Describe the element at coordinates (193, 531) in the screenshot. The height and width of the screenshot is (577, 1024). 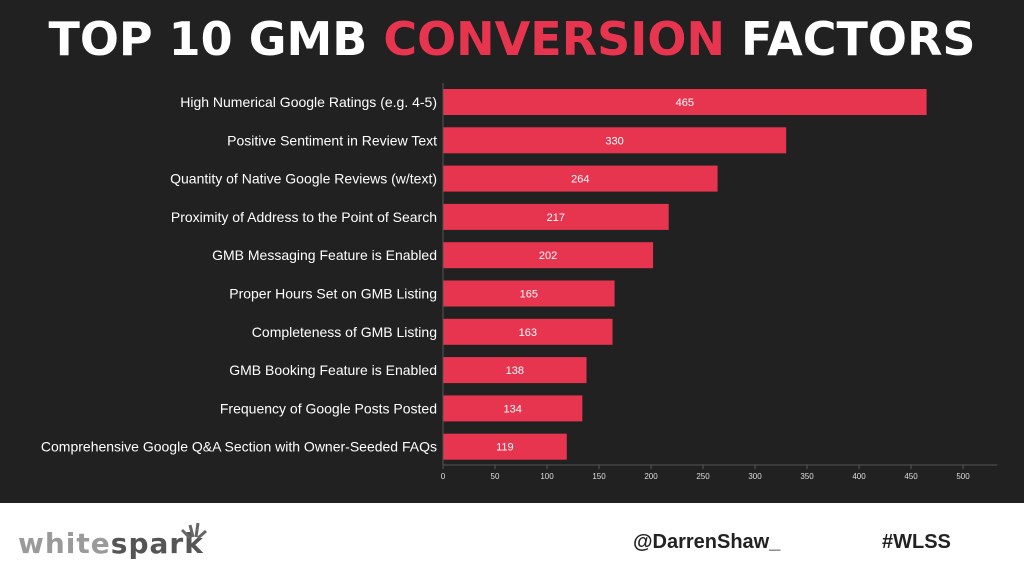
I see `spark-icon` at that location.